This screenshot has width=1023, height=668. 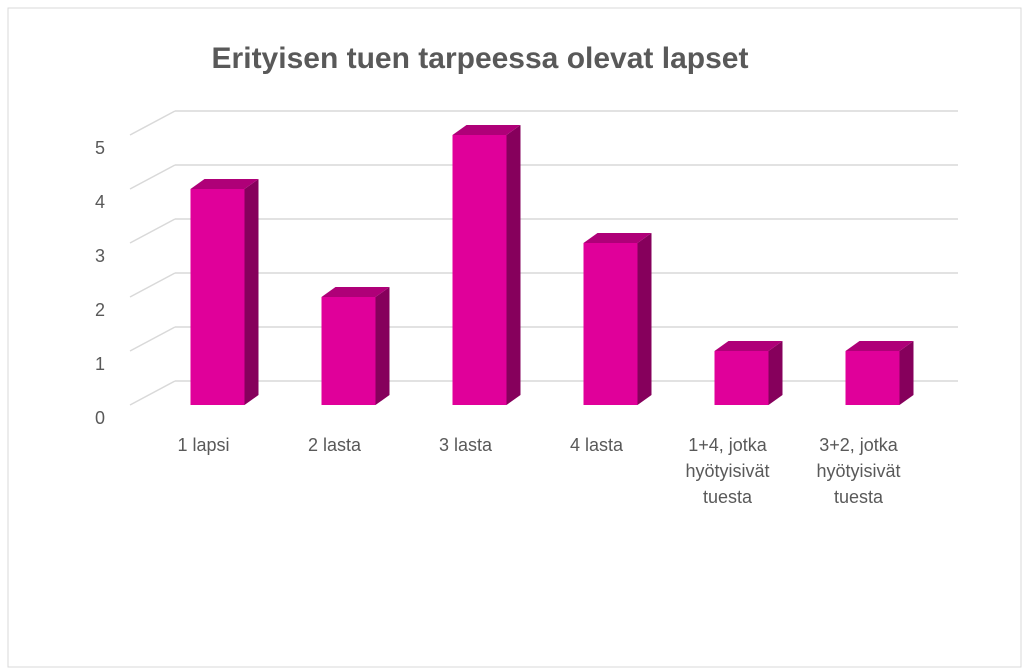 What do you see at coordinates (100, 364) in the screenshot?
I see `y-tick-label: 1` at bounding box center [100, 364].